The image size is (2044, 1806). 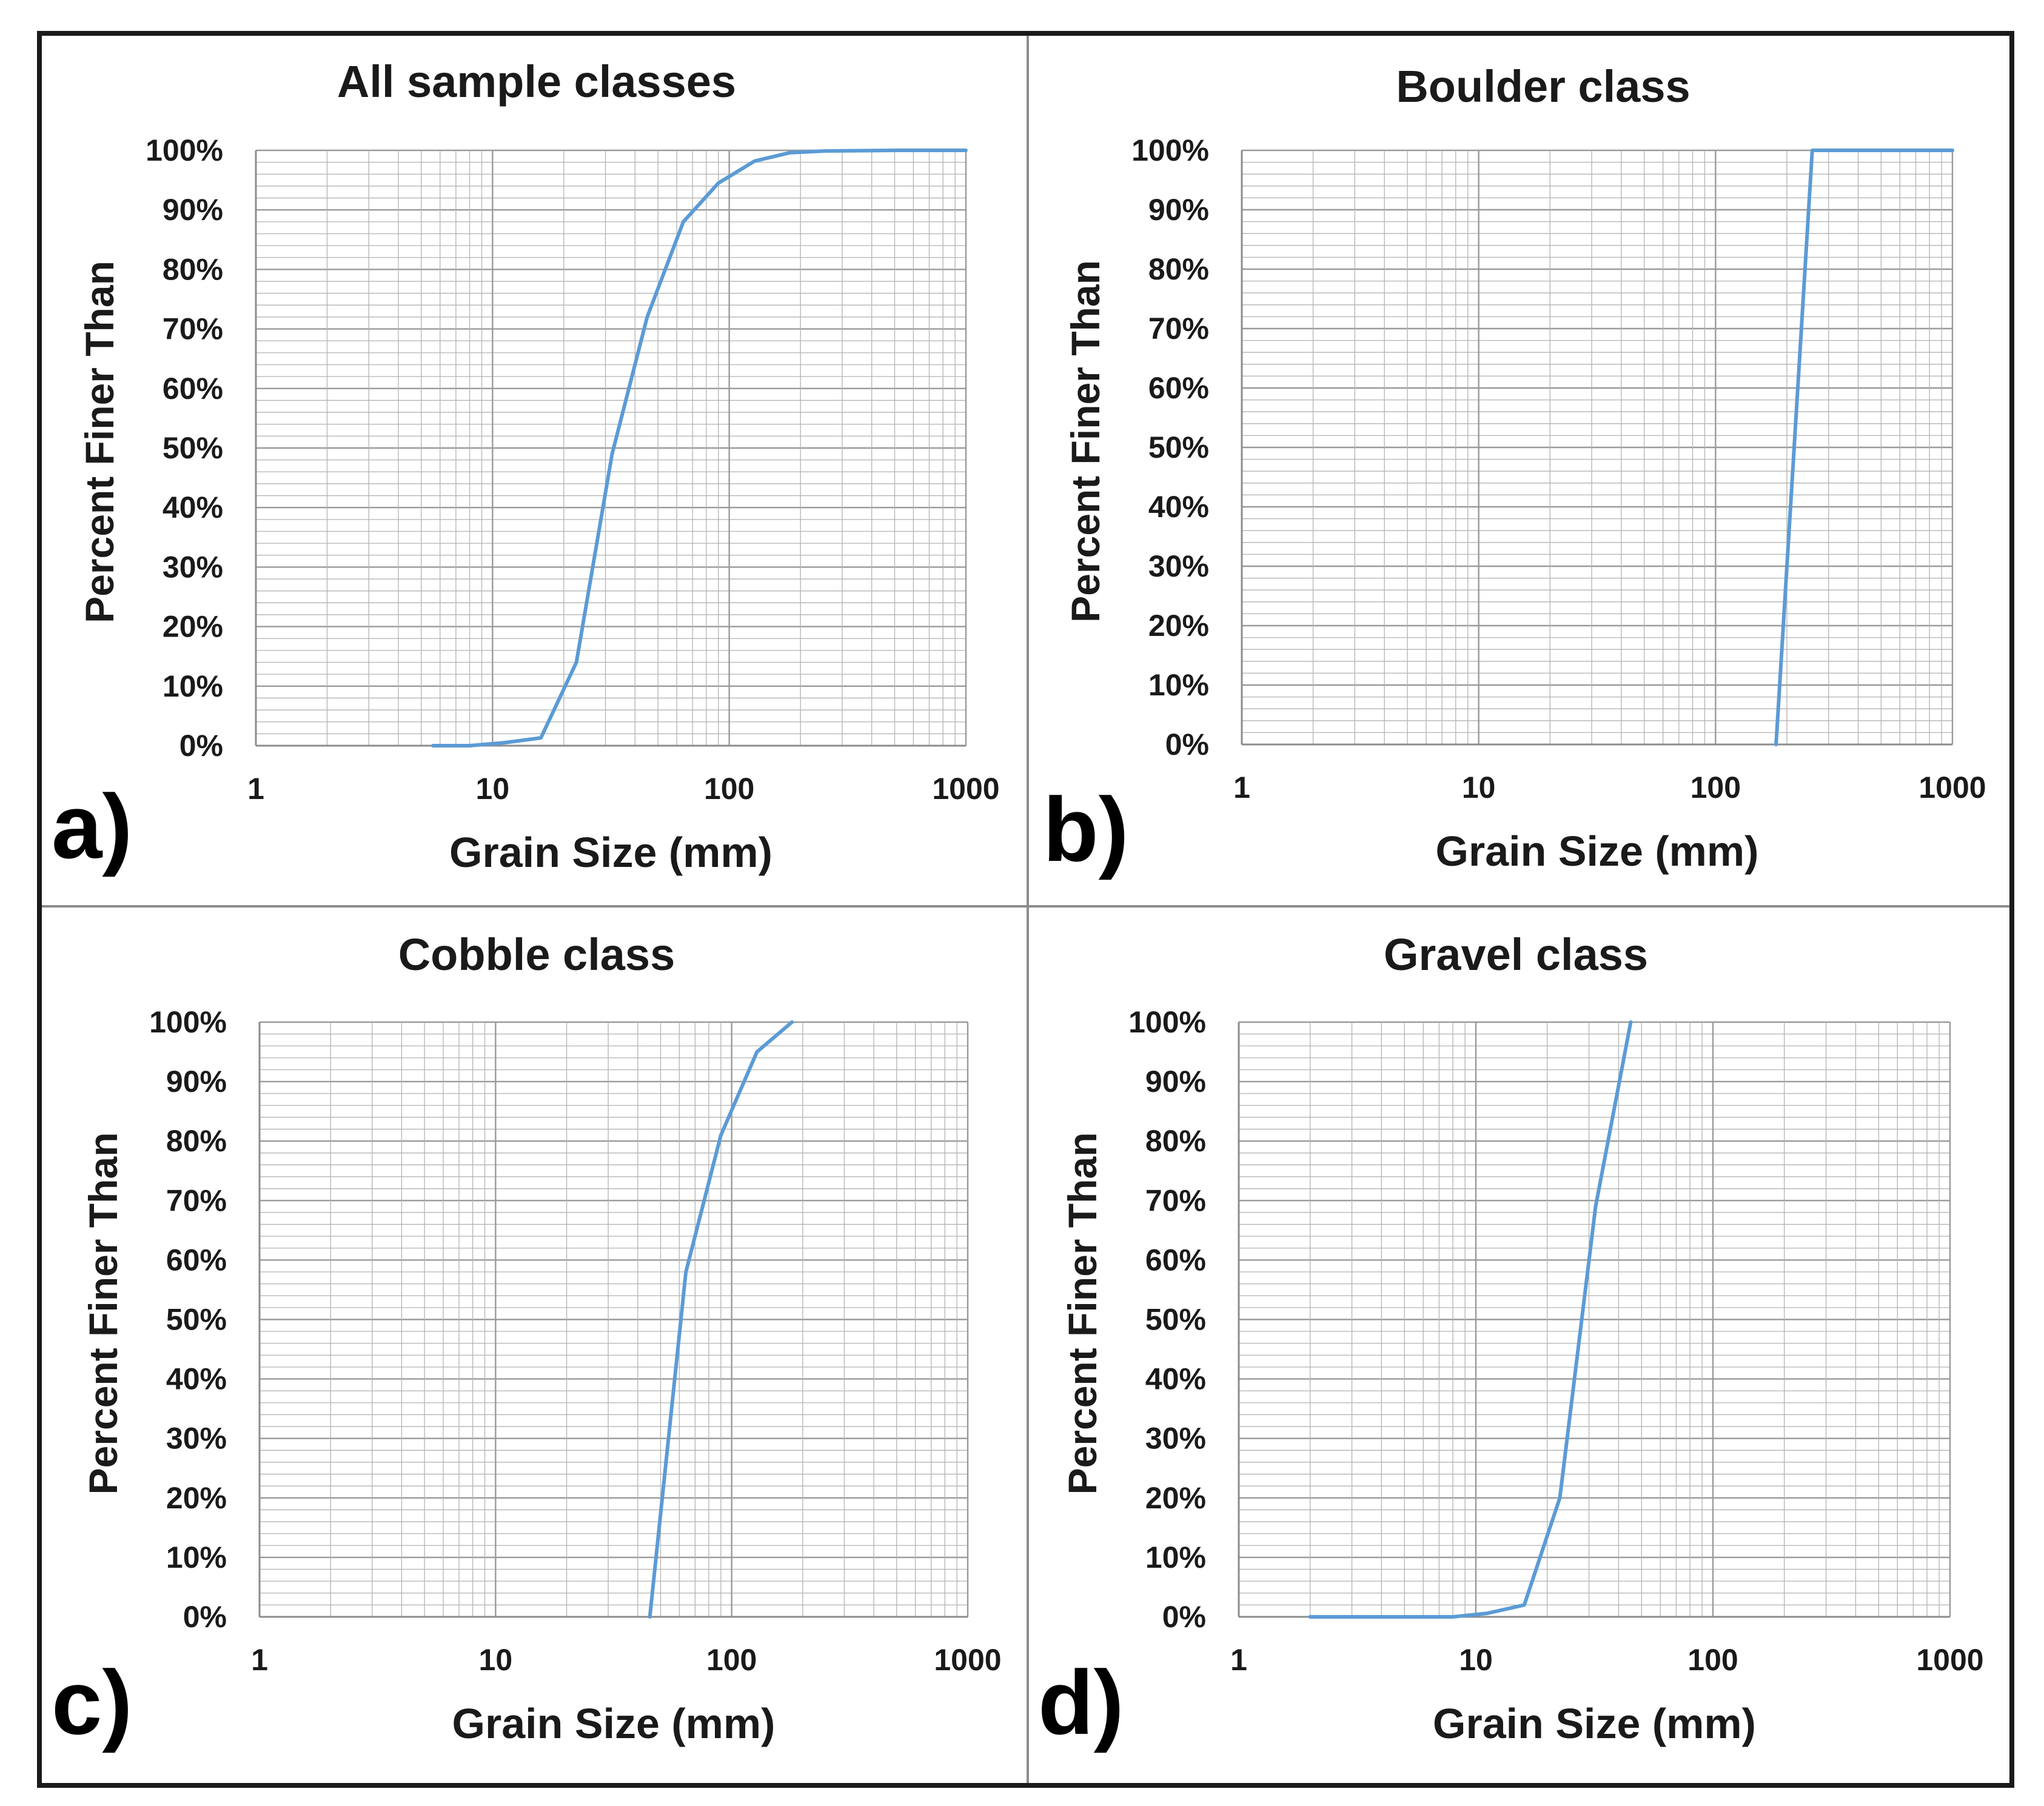 I want to click on panel-label: b), so click(x=1086, y=829).